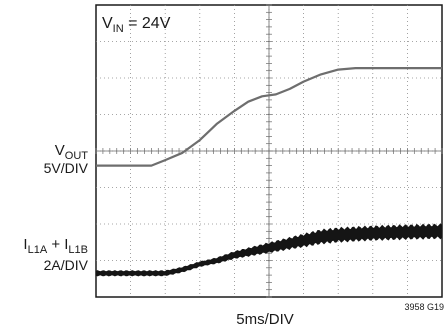  I want to click on figure-id: 3958 G19, so click(424, 307).